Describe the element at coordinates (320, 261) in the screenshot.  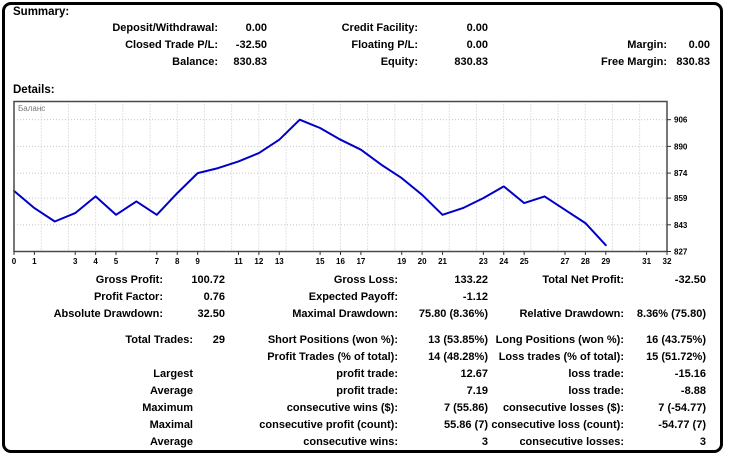
I see `svg-text: 15` at that location.